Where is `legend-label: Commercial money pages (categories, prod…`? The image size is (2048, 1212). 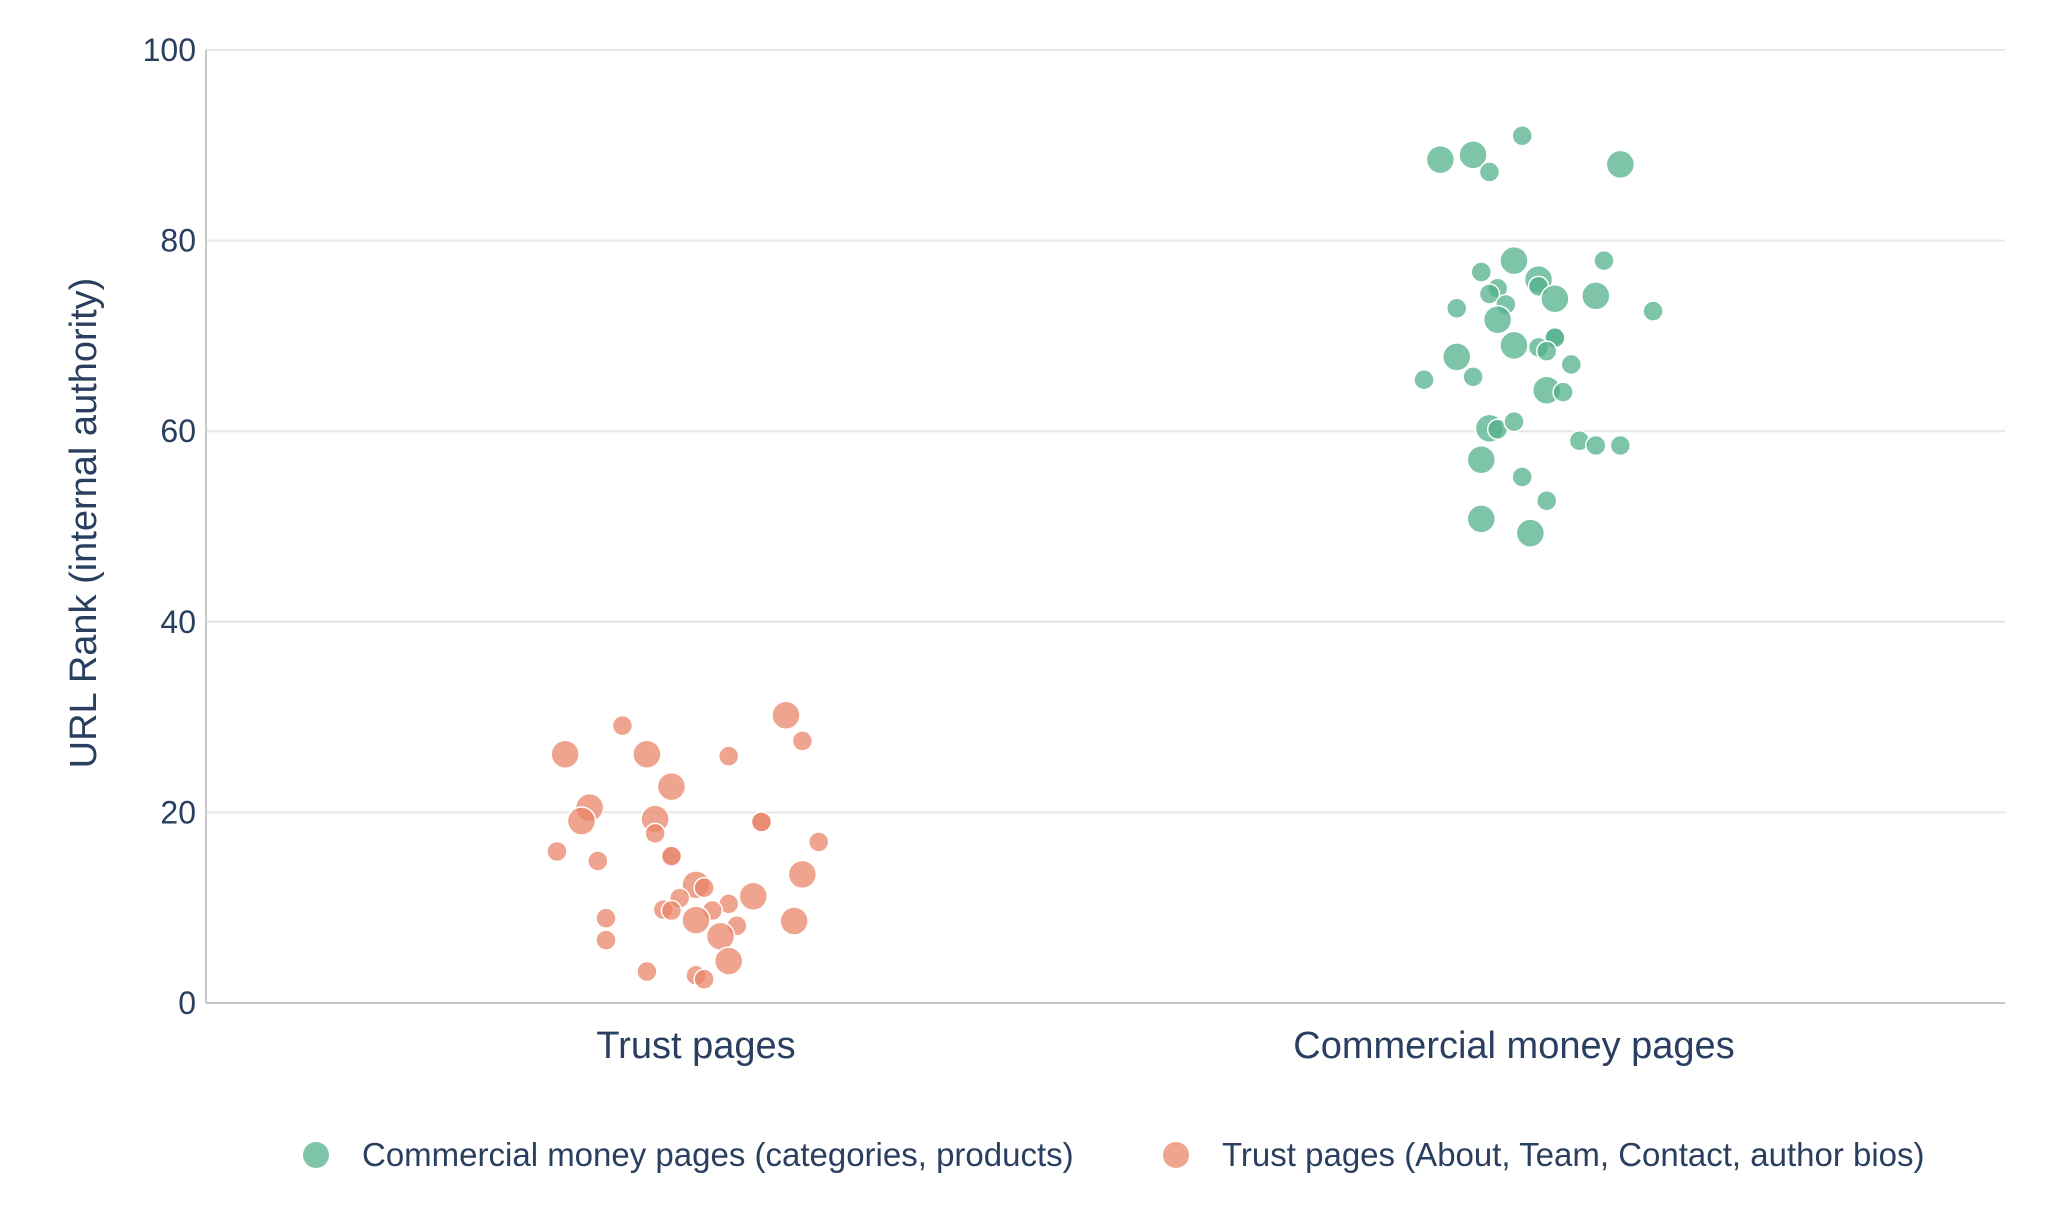 legend-label: Commercial money pages (categories, prod… is located at coordinates (718, 1154).